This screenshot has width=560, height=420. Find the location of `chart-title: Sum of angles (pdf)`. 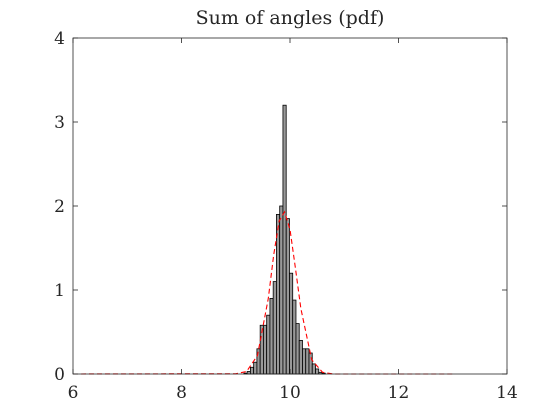

chart-title: Sum of angles (pdf) is located at coordinates (290, 18).